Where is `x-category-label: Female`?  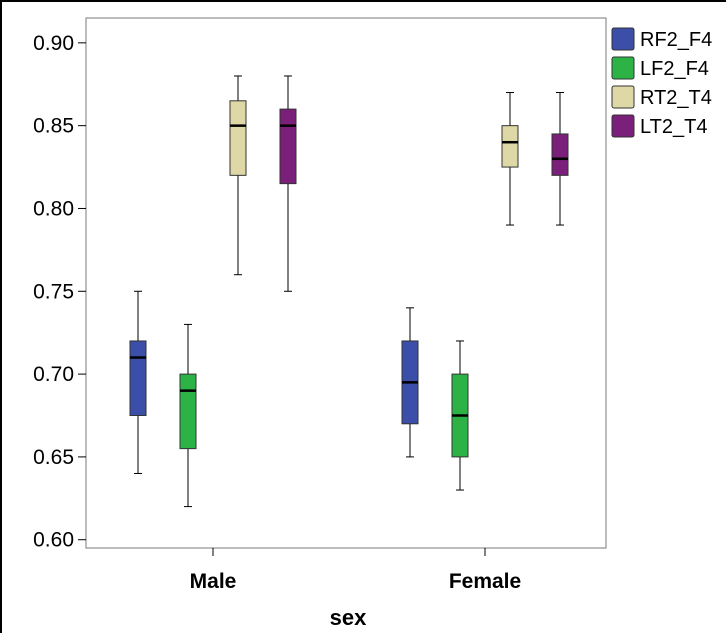 x-category-label: Female is located at coordinates (485, 581).